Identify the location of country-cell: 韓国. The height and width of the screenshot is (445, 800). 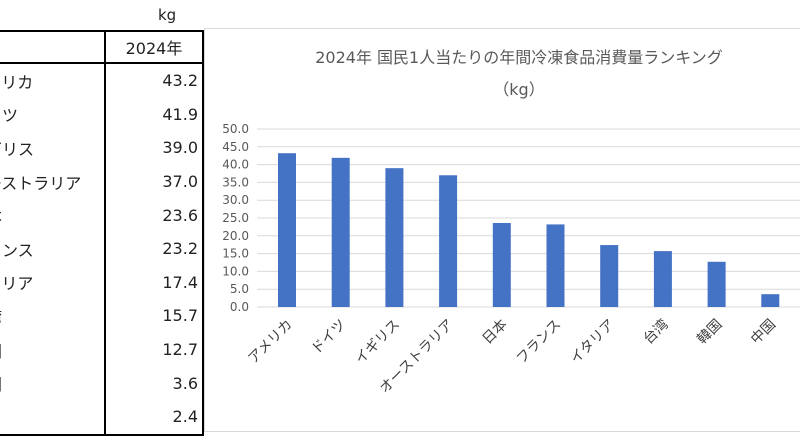
(53, 349).